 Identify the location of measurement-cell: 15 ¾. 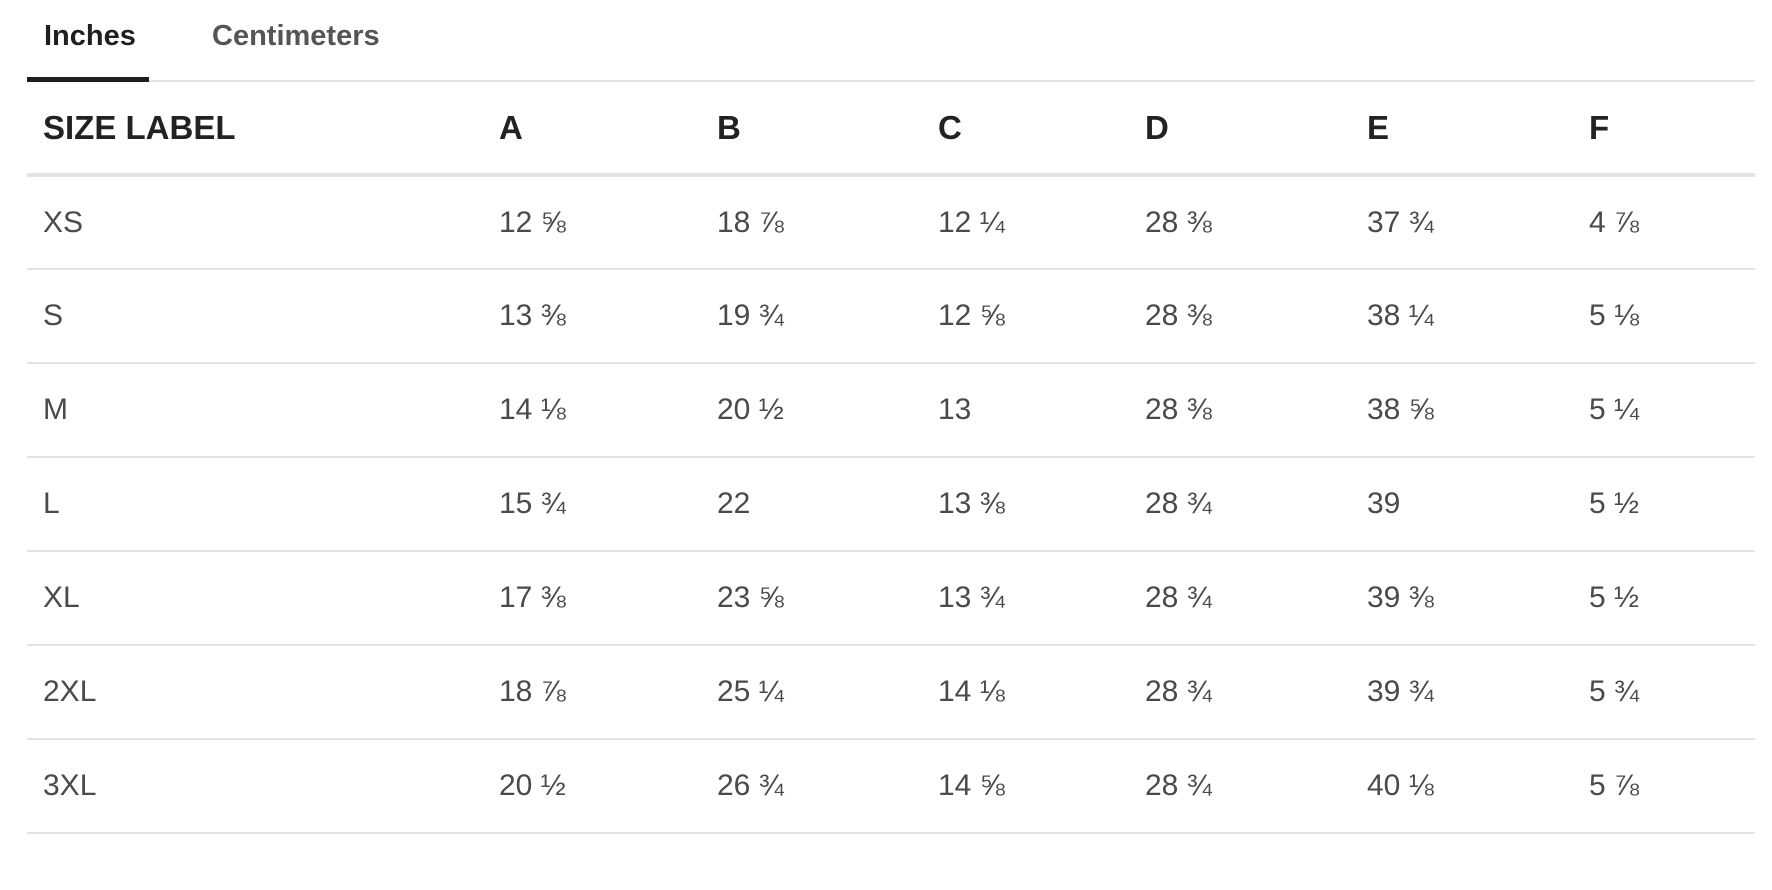
(592, 504).